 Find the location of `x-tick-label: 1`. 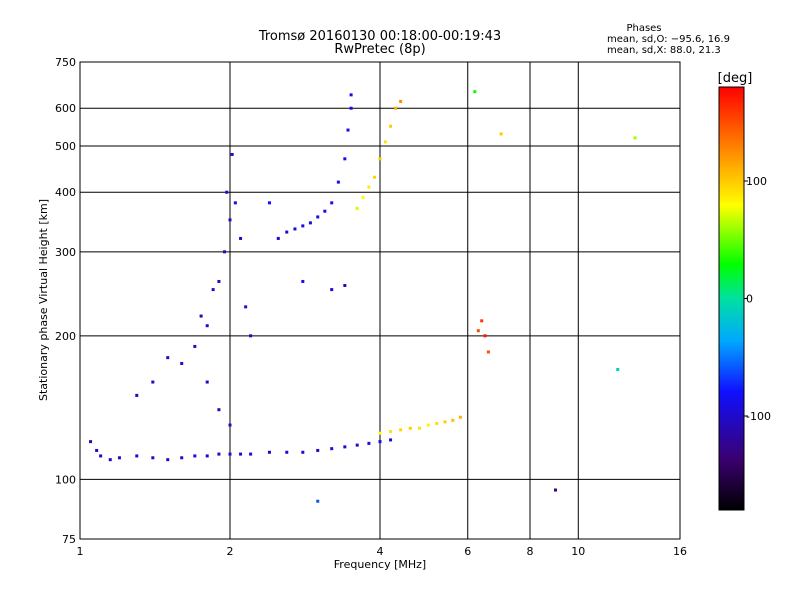

x-tick-label: 1 is located at coordinates (80, 551).